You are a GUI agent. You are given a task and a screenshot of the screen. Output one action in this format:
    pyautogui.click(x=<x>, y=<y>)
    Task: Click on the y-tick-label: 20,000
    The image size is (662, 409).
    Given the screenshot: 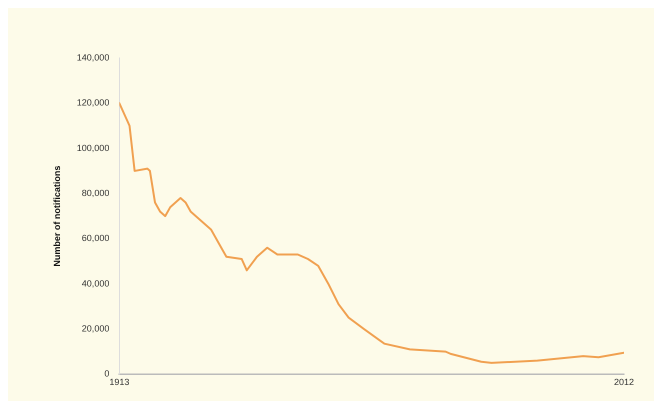 What is the action you would take?
    pyautogui.click(x=96, y=329)
    